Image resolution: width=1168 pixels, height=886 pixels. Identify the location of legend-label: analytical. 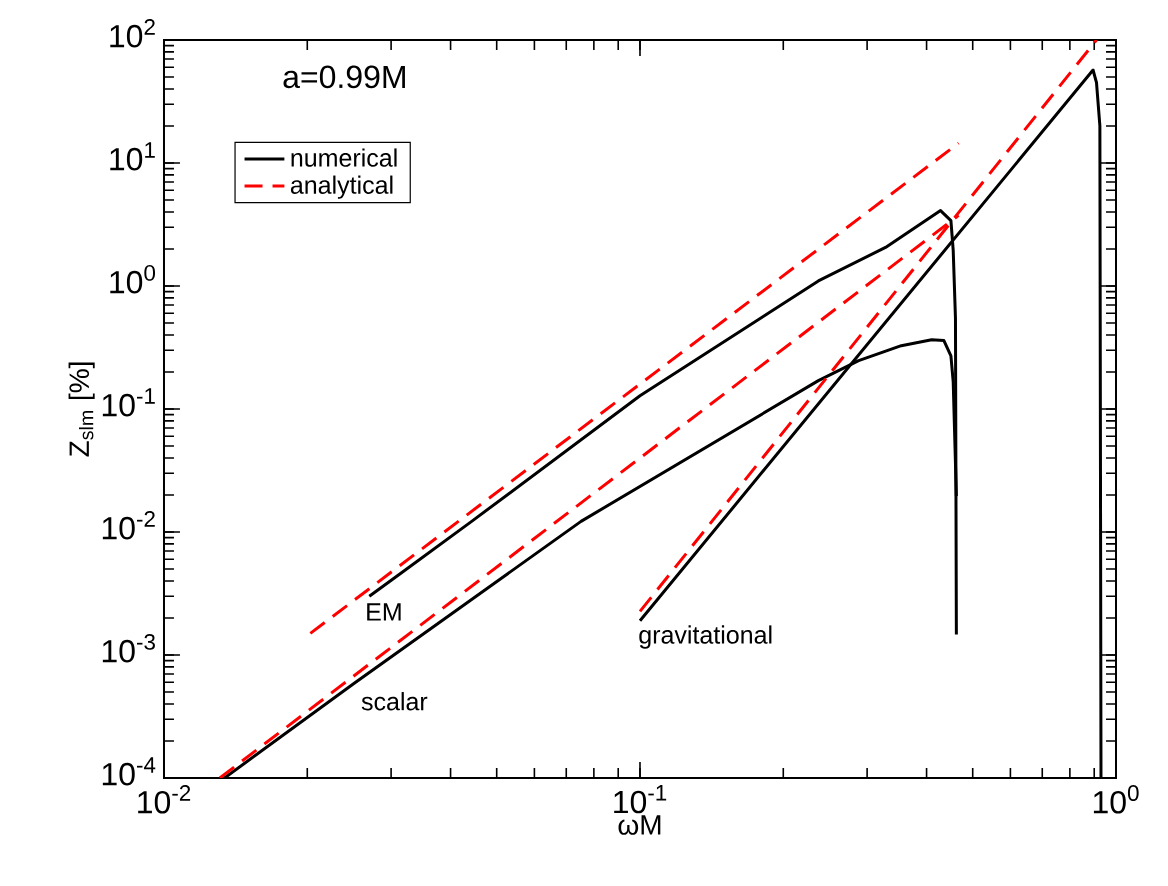
(341, 187).